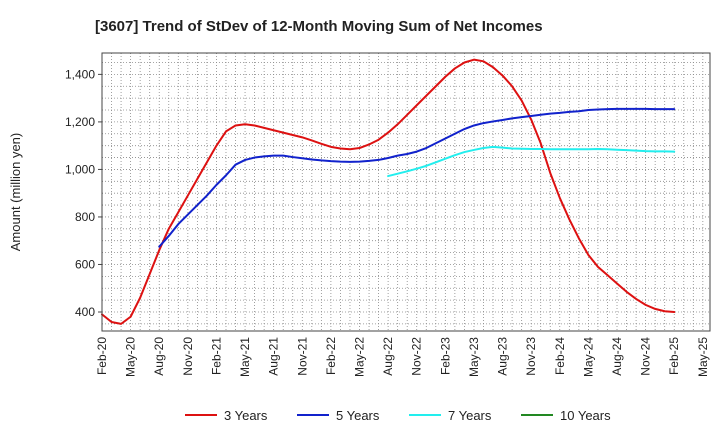 This screenshot has width=720, height=440. What do you see at coordinates (102, 356) in the screenshot?
I see `x-tick-label: Feb-20` at bounding box center [102, 356].